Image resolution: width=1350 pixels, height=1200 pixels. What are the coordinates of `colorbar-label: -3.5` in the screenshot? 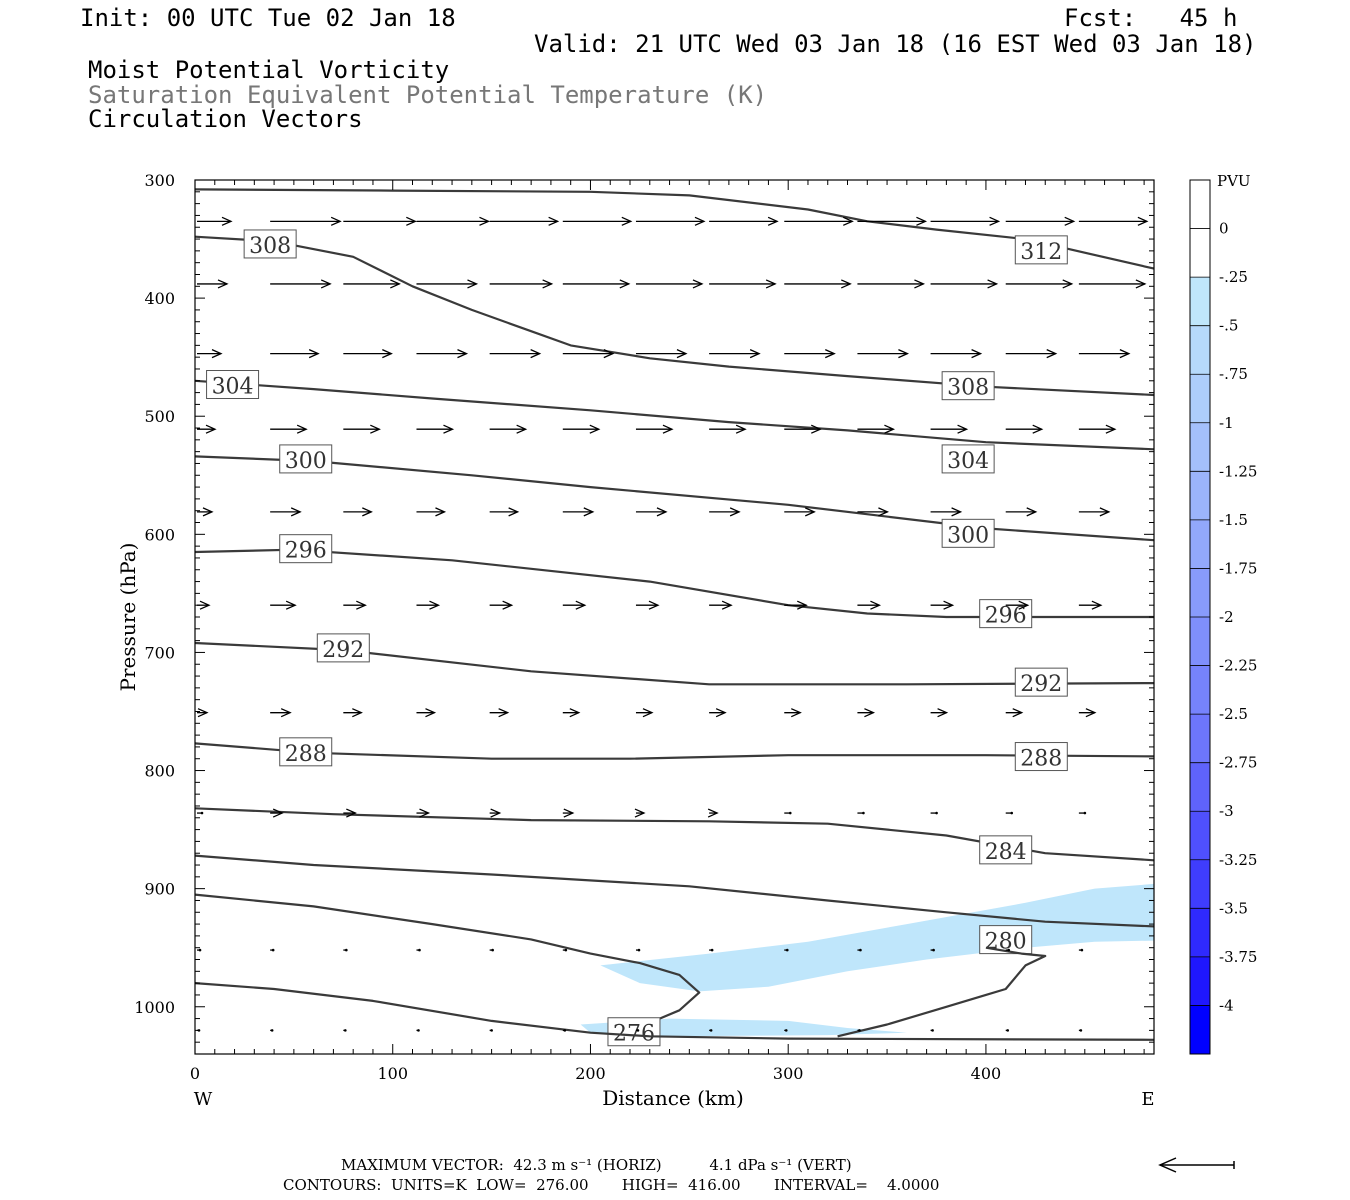 It's located at (1233, 908).